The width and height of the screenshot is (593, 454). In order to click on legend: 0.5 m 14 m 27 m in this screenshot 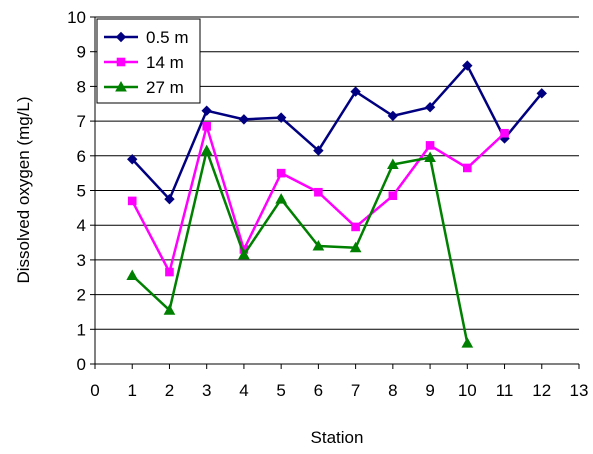, I will do `click(148, 61)`.